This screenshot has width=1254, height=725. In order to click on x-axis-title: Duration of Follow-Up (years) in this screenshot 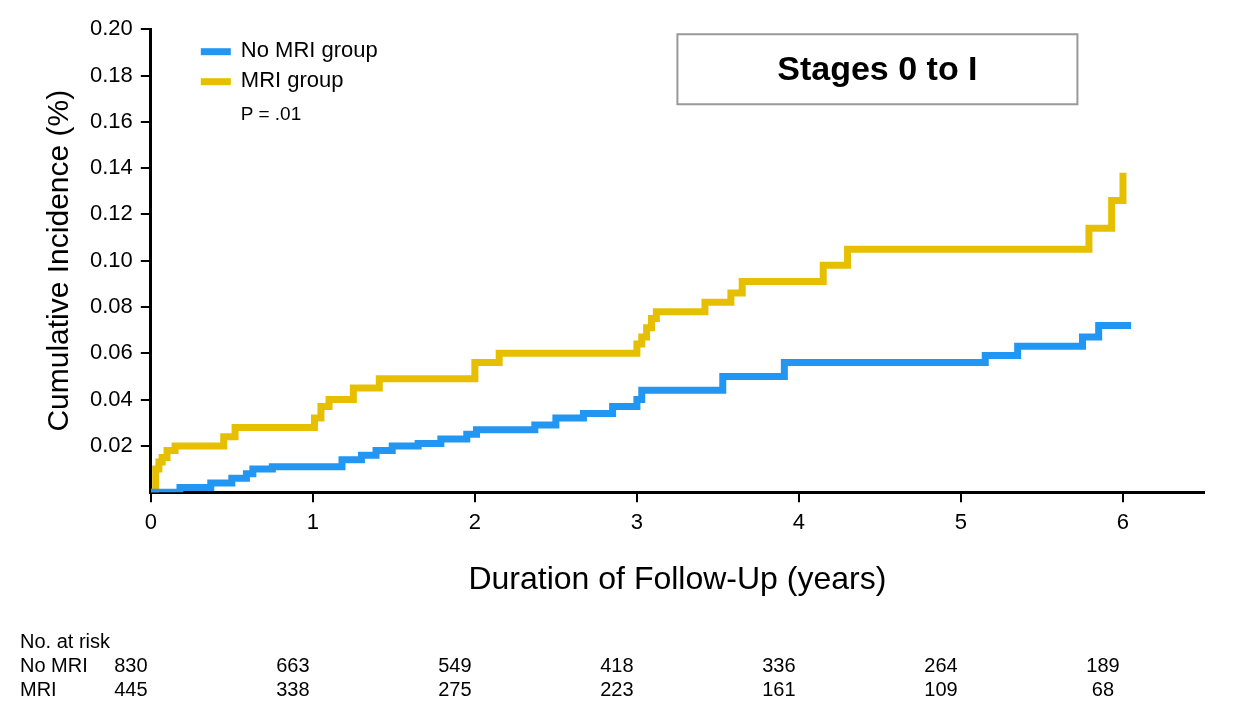, I will do `click(677, 577)`.